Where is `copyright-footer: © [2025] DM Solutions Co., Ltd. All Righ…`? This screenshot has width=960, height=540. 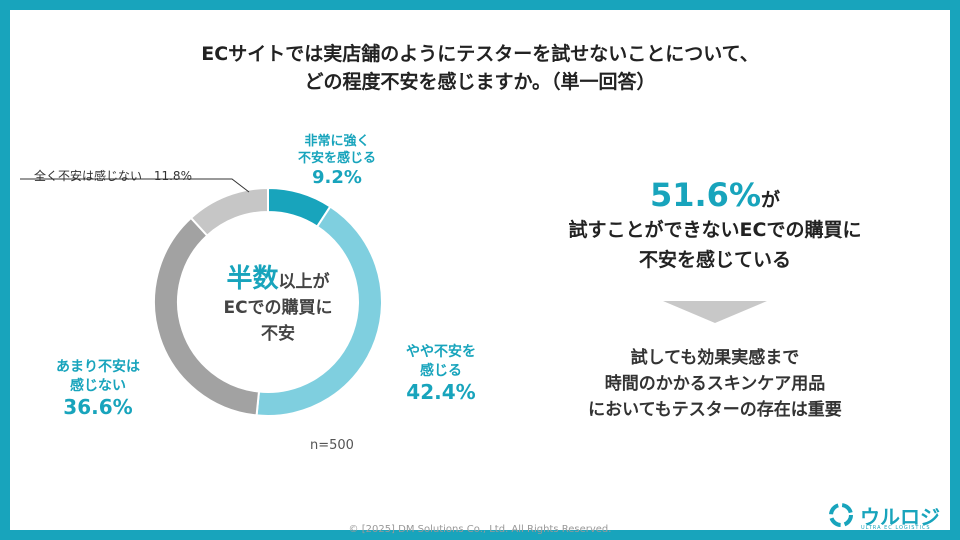
copyright-footer: © [2025] DM Solutions Co., Ltd. All Righ… is located at coordinates (480, 529).